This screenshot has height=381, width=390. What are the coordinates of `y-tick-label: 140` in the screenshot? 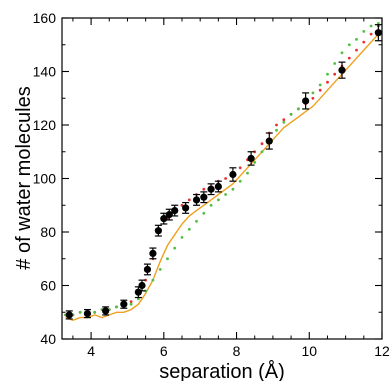 It's located at (45, 72).